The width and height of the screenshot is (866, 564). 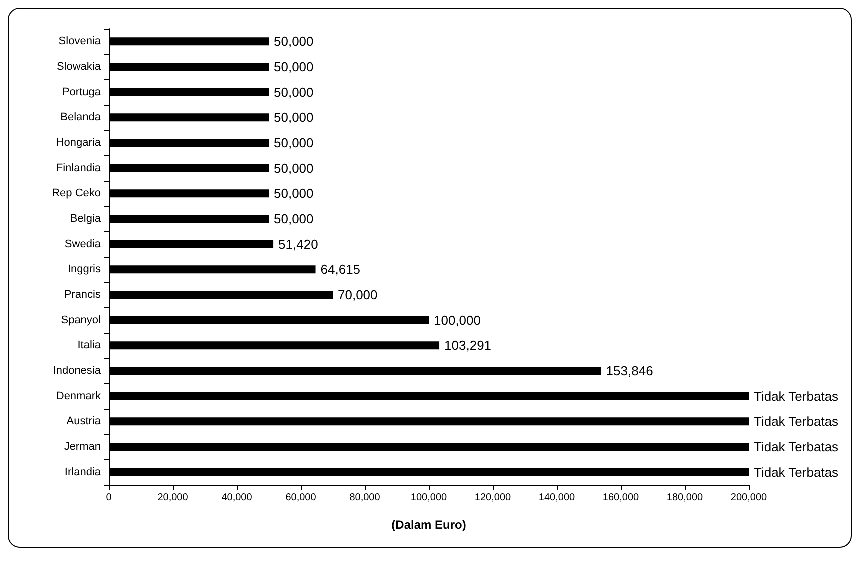 I want to click on y-tick-label: Spanyol, so click(x=81, y=320).